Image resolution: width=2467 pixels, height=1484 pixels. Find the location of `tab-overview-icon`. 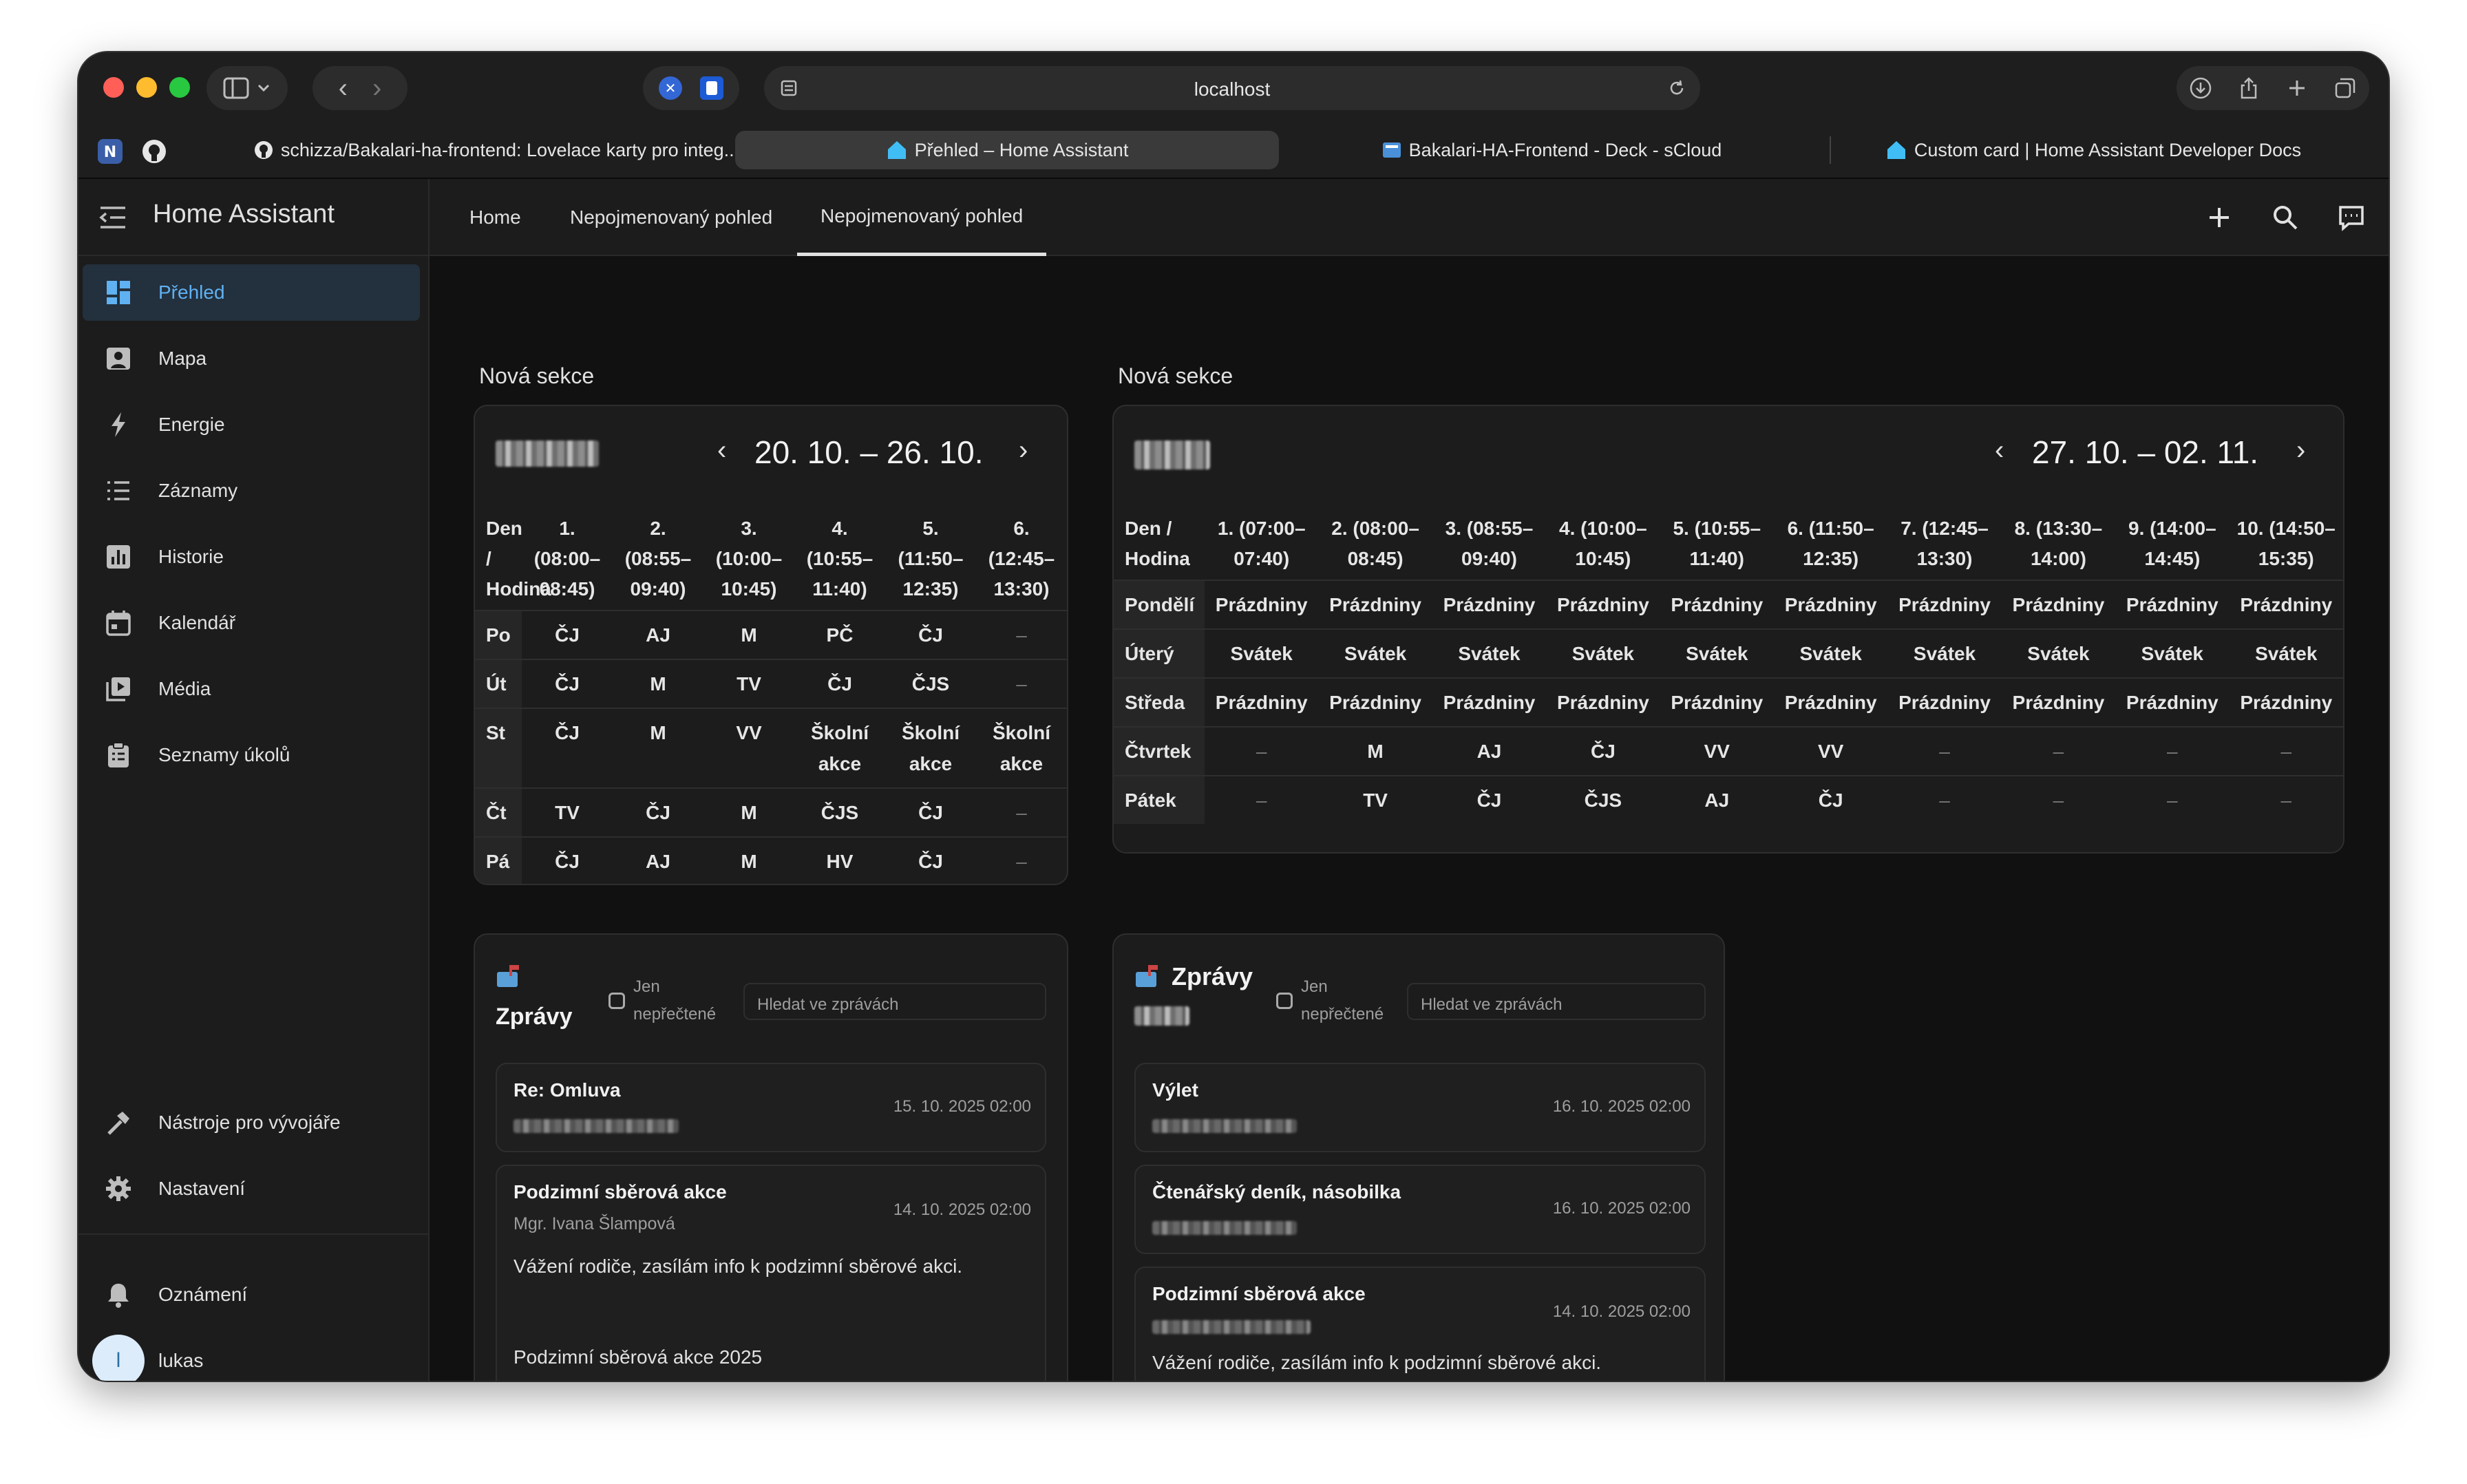

tab-overview-icon is located at coordinates (2345, 88).